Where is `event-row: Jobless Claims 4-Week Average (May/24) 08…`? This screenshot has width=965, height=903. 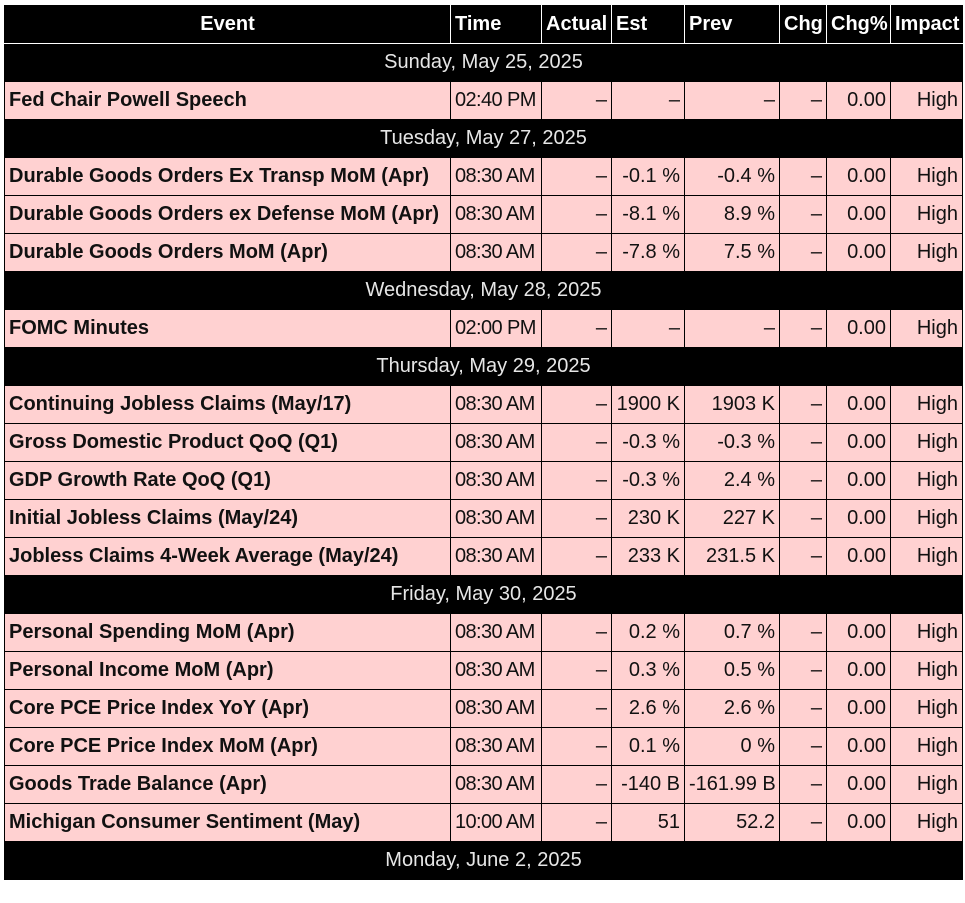 event-row: Jobless Claims 4-Week Average (May/24) 08… is located at coordinates (483, 556).